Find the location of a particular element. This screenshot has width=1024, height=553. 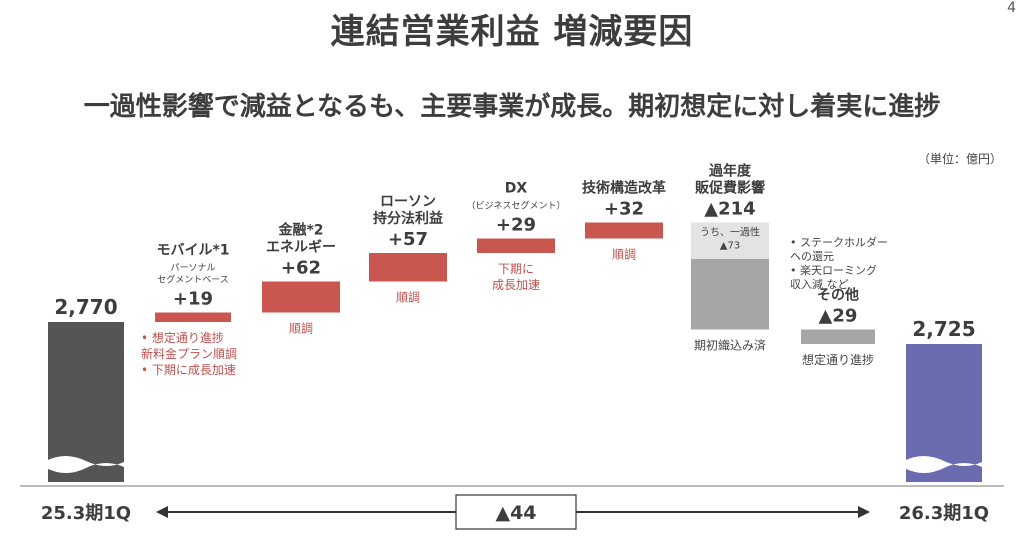

step-name-label: DX is located at coordinates (516, 189).